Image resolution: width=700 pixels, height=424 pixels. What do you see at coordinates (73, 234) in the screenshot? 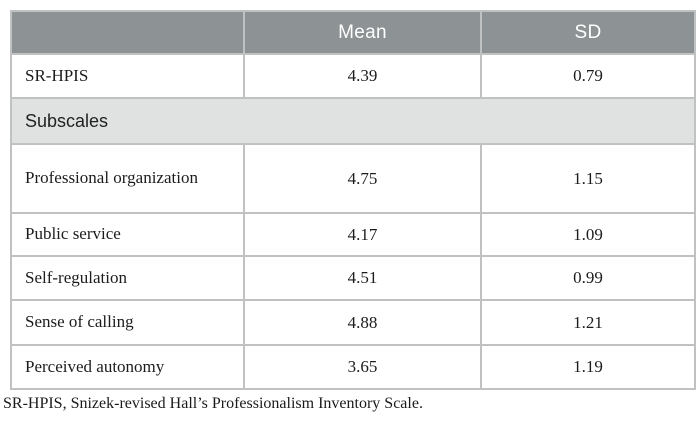
I see `row-label: Public service` at bounding box center [73, 234].